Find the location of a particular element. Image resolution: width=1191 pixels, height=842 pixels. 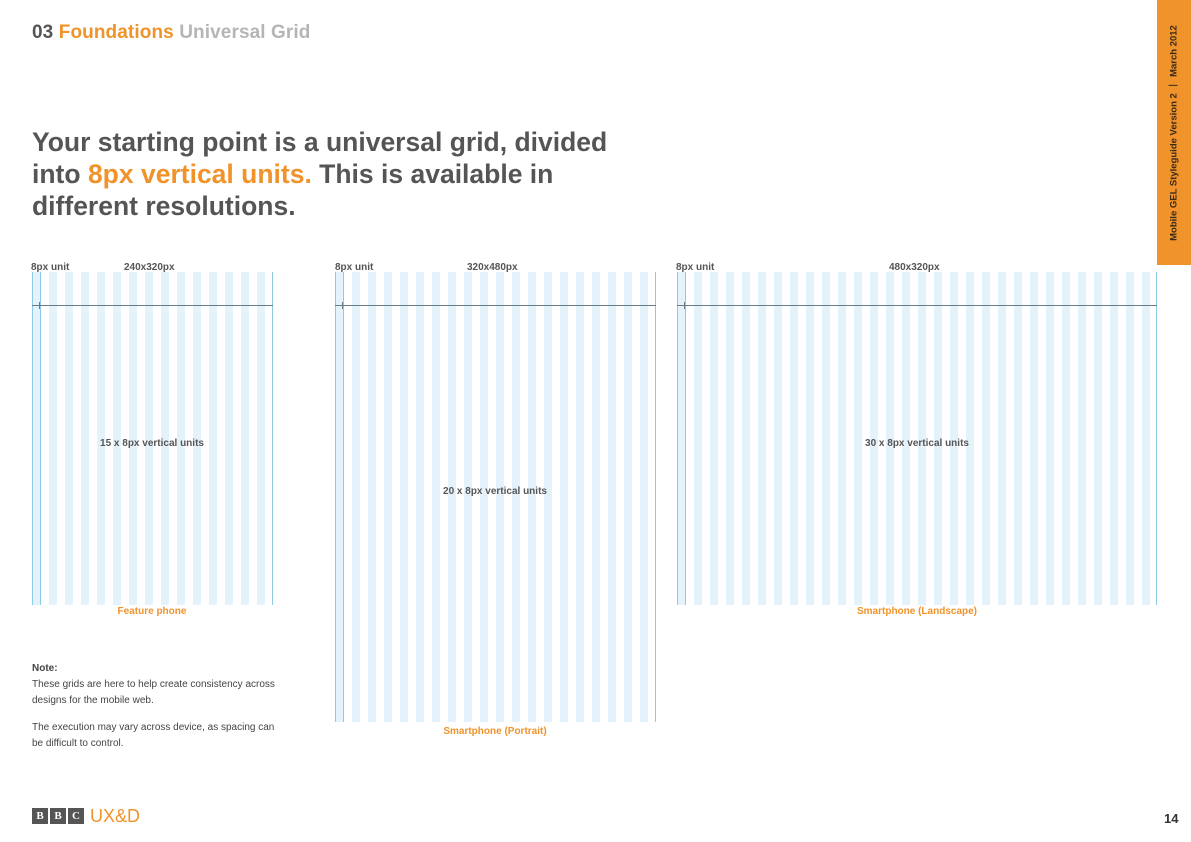

smartphone-portrait-grid is located at coordinates (495, 497).